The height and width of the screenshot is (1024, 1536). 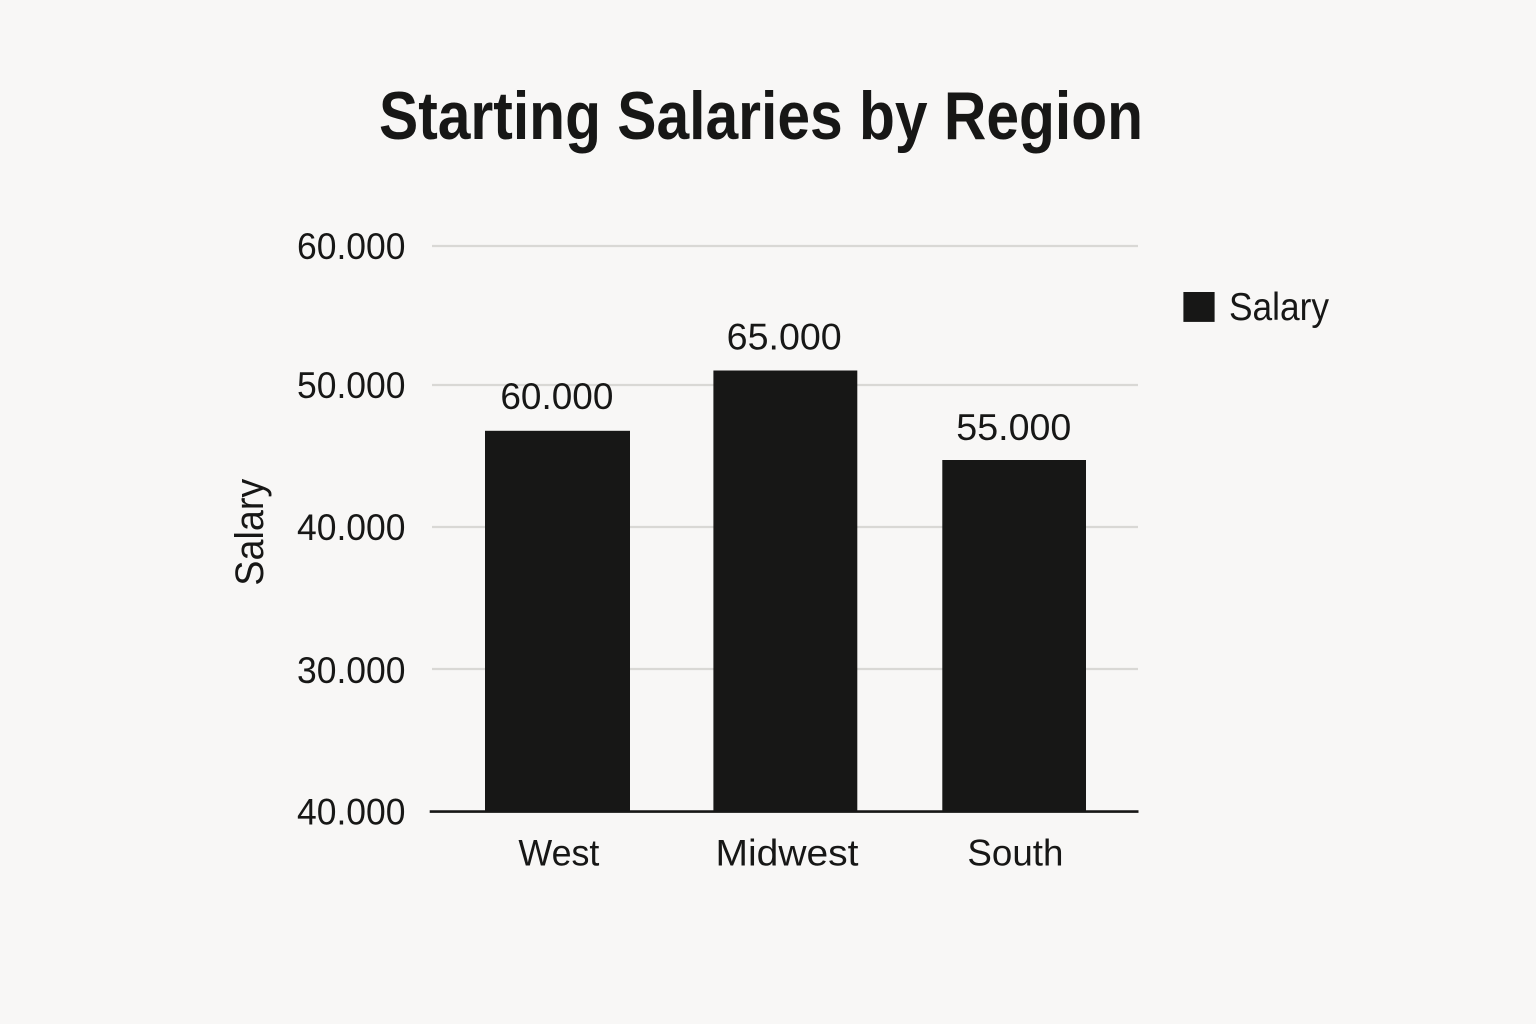 I want to click on svg-text: South, so click(x=1015, y=852).